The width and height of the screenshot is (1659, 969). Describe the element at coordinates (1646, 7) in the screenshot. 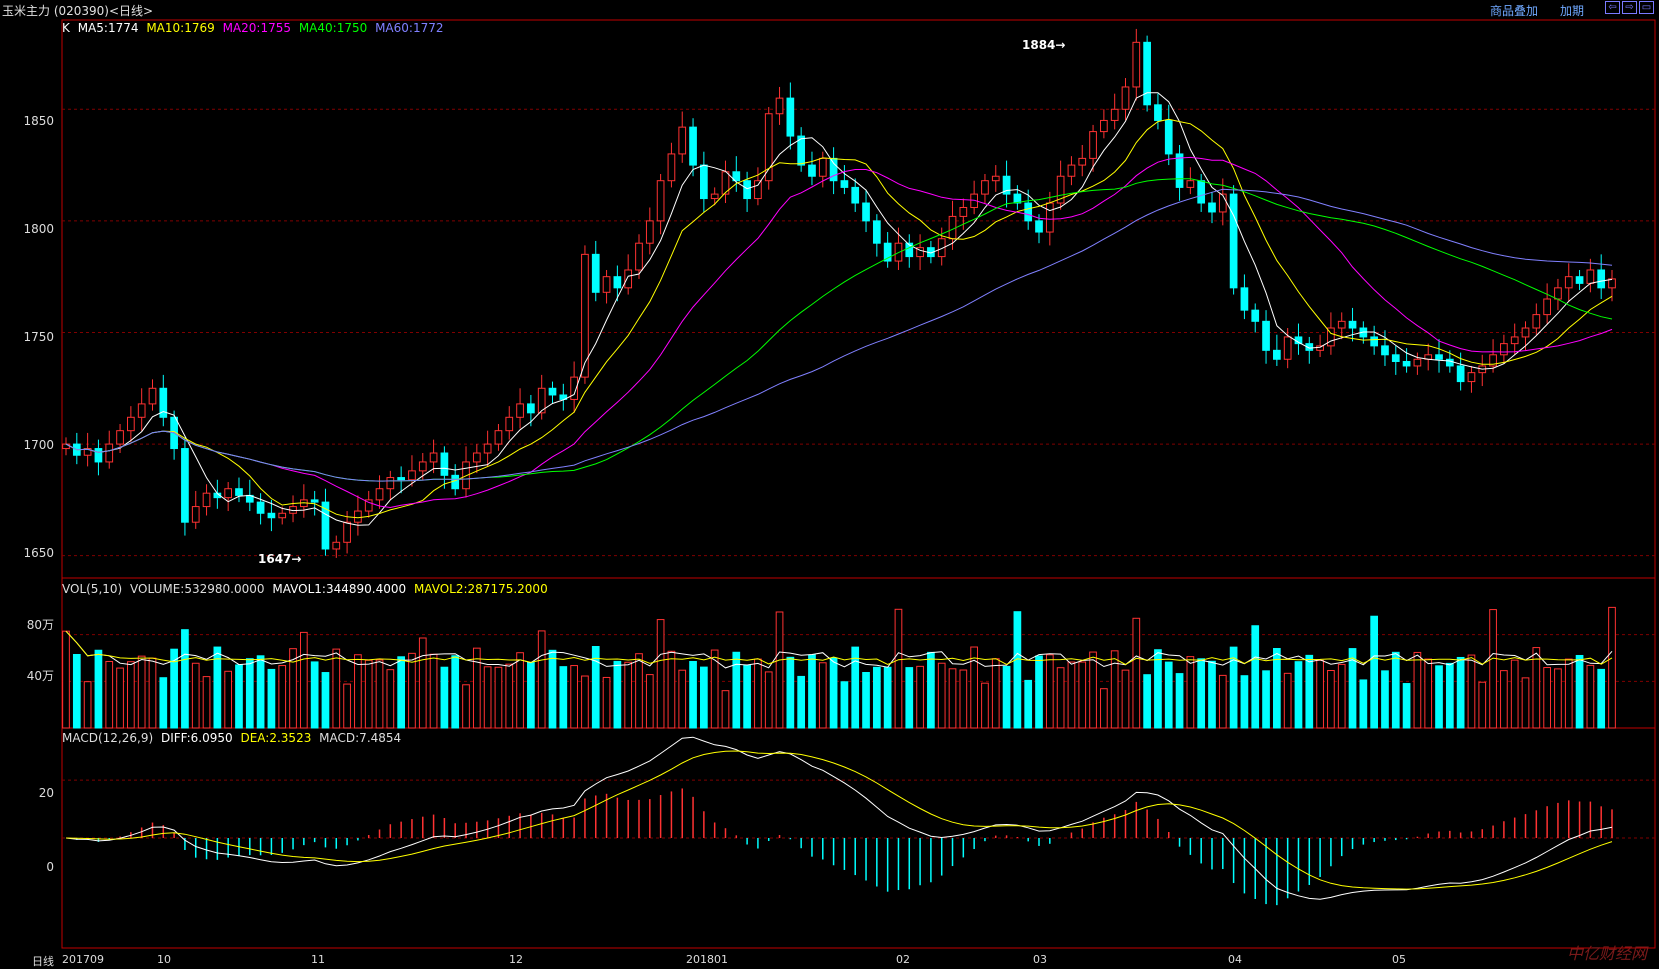

I see `restore-icon: ▭` at that location.